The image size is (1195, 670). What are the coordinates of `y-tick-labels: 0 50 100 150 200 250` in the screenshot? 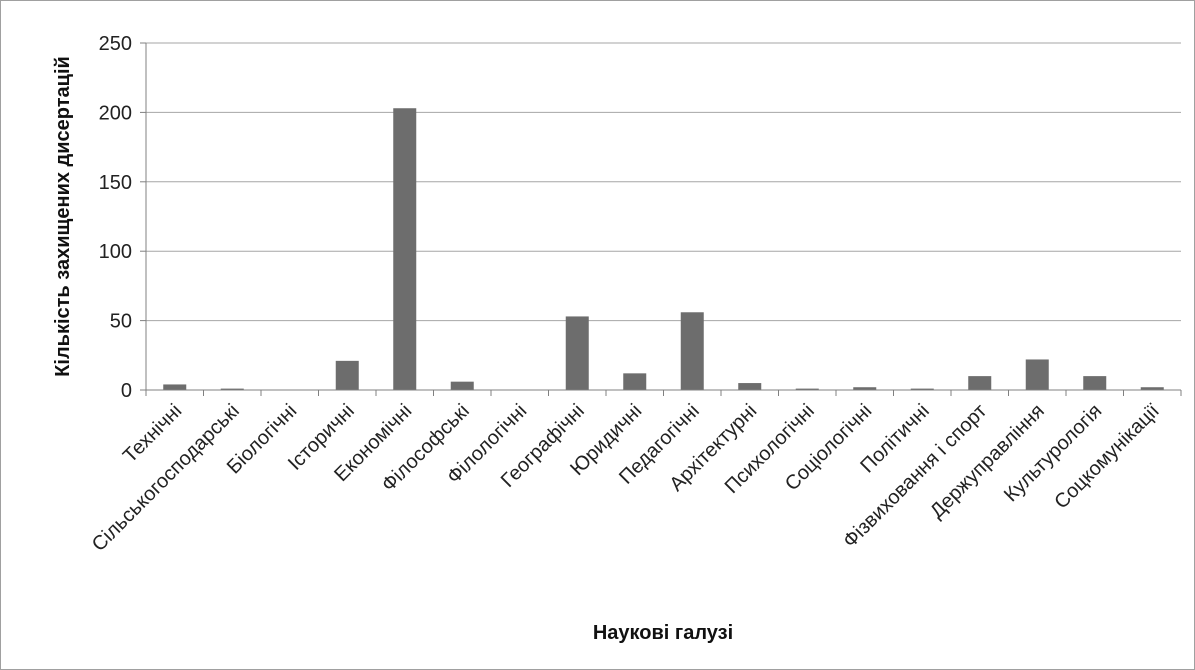 It's located at (115, 217).